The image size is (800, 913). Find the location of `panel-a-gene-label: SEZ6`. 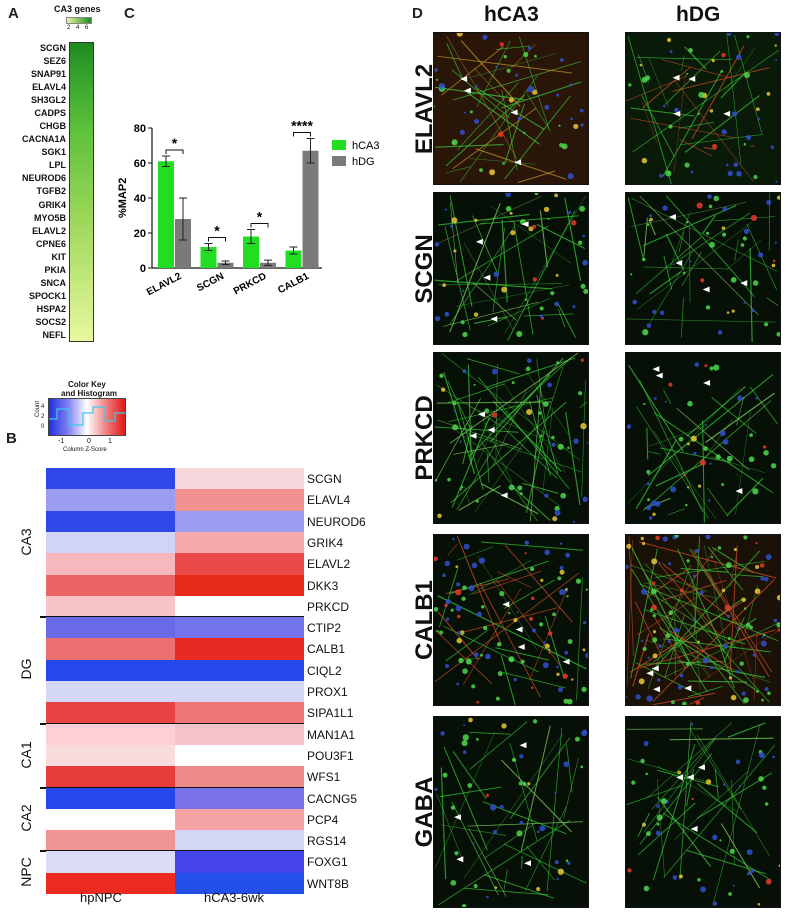

panel-a-gene-label: SEZ6 is located at coordinates (54, 61).